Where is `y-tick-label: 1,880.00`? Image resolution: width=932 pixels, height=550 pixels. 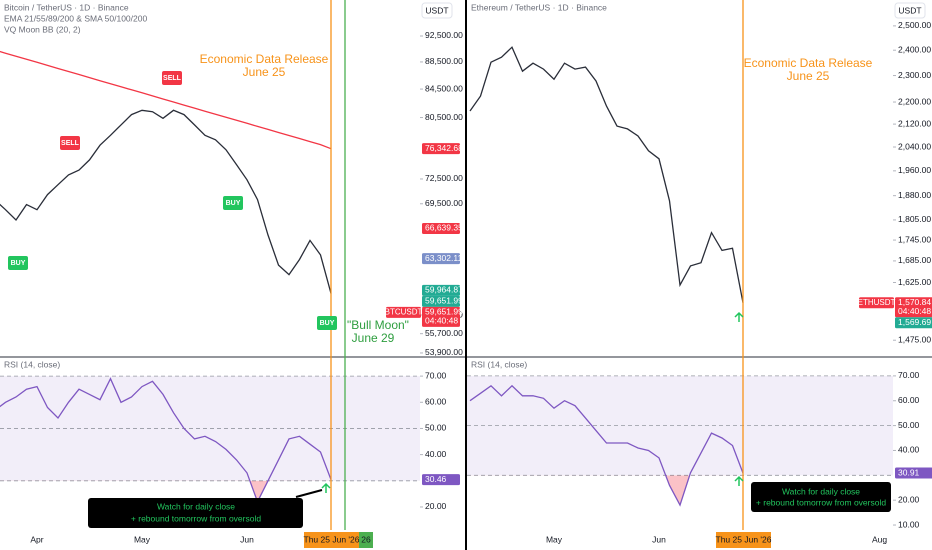
y-tick-label: 1,880.00 is located at coordinates (914, 195).